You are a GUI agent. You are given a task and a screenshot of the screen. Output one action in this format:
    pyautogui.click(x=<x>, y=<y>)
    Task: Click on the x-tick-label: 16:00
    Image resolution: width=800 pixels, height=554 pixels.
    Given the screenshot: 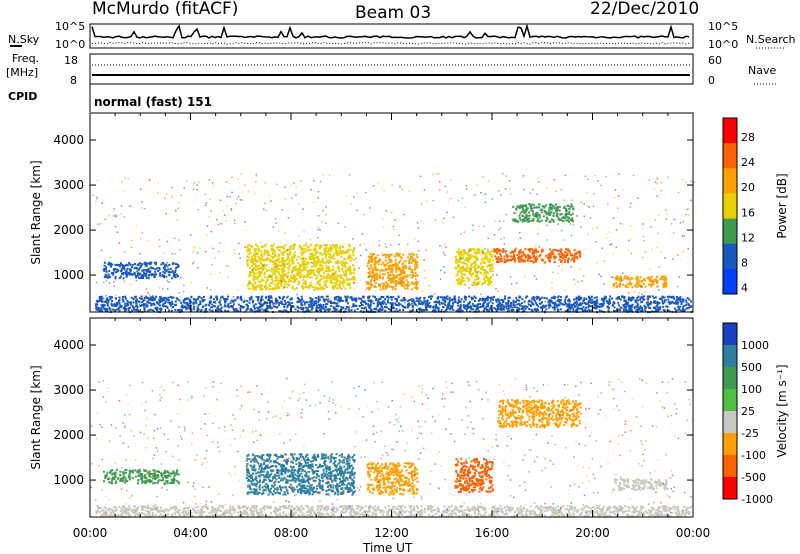 What is the action you would take?
    pyautogui.click(x=492, y=533)
    